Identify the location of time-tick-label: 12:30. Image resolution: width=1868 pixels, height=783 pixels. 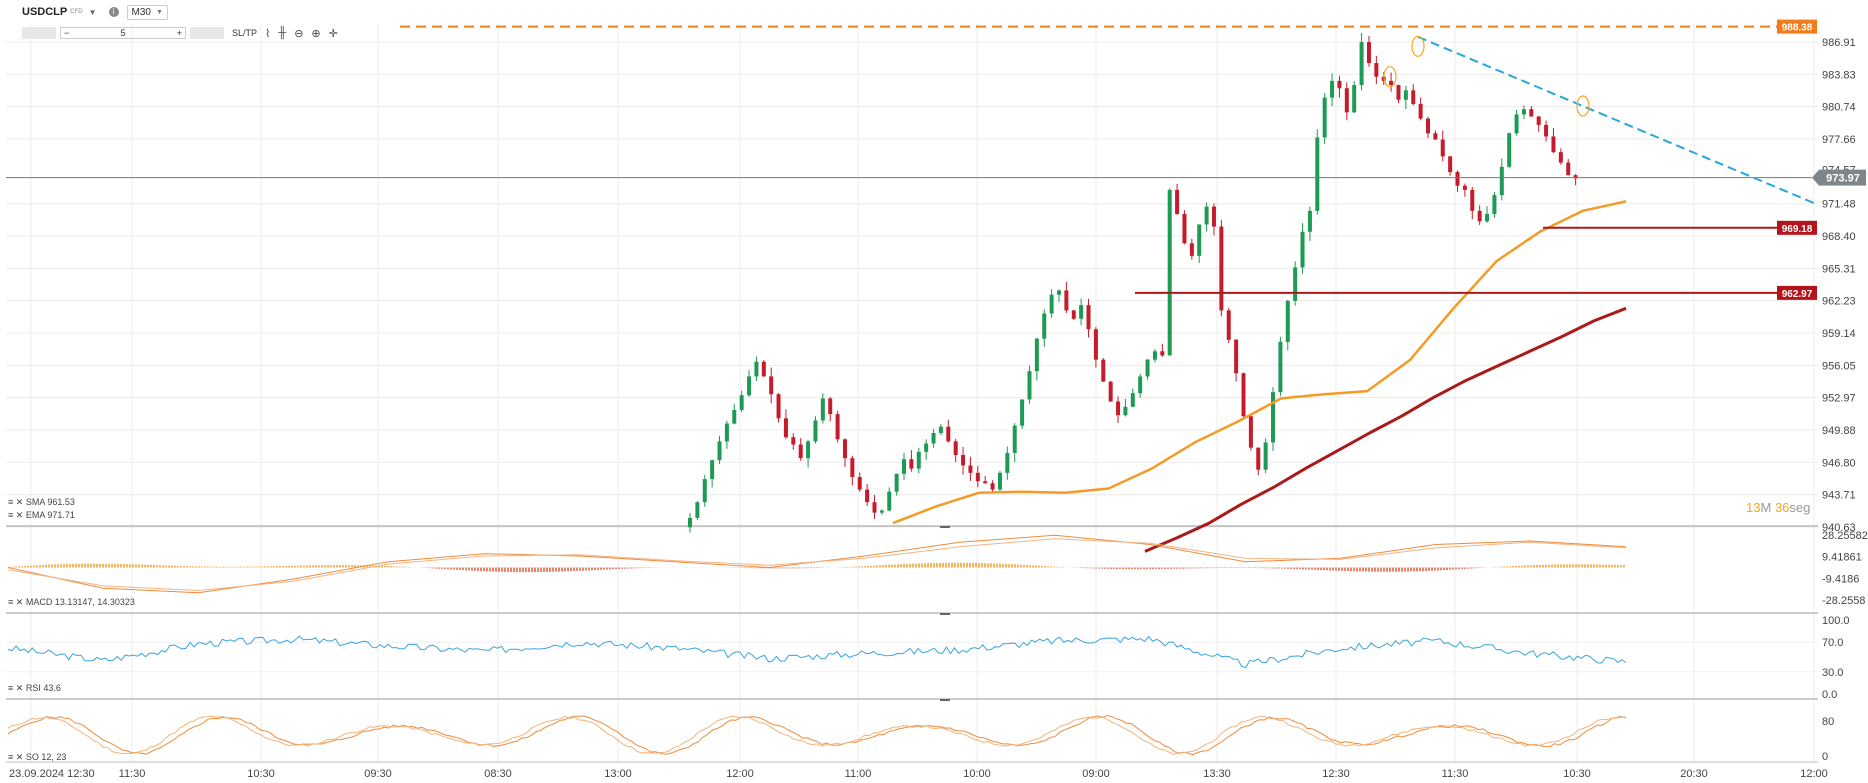
(1336, 774).